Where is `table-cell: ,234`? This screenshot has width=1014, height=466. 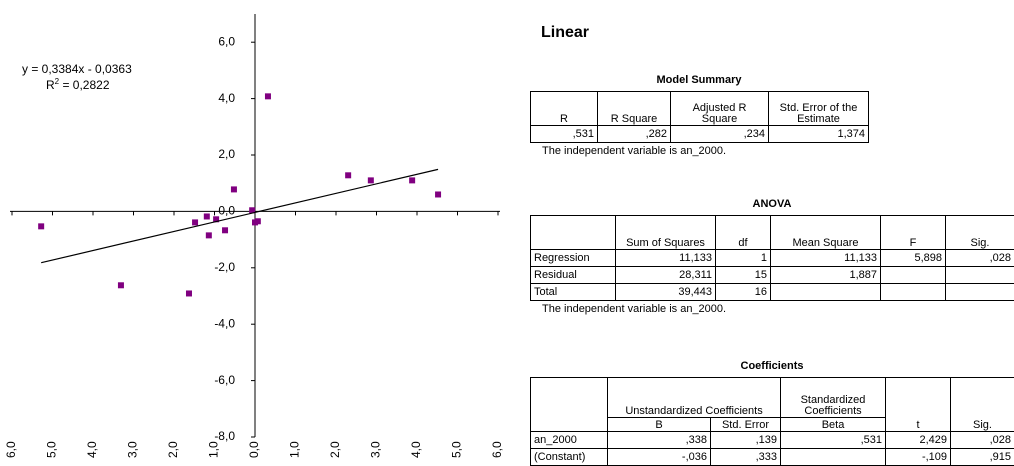
table-cell: ,234 is located at coordinates (720, 134).